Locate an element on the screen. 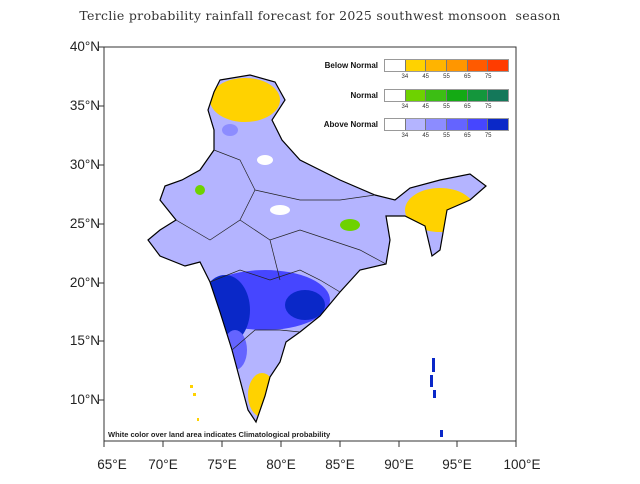 This screenshot has height=484, width=640. lakshadweep-islands is located at coordinates (194, 403).